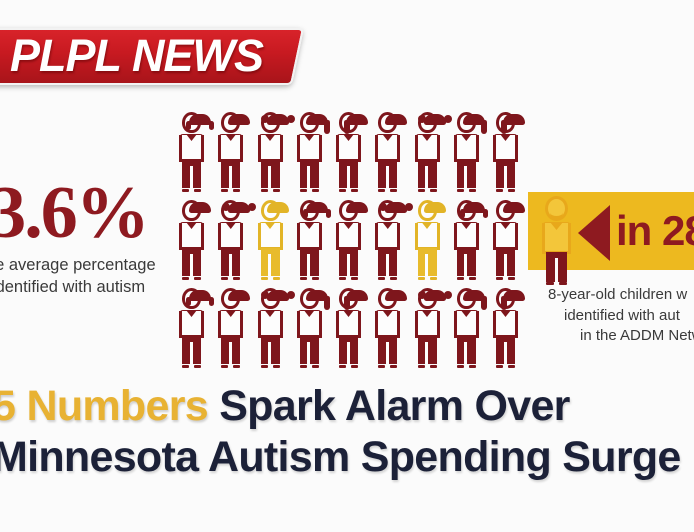 The width and height of the screenshot is (694, 532). Describe the element at coordinates (594, 233) in the screenshot. I see `left-pointing-triangle-icon` at that location.